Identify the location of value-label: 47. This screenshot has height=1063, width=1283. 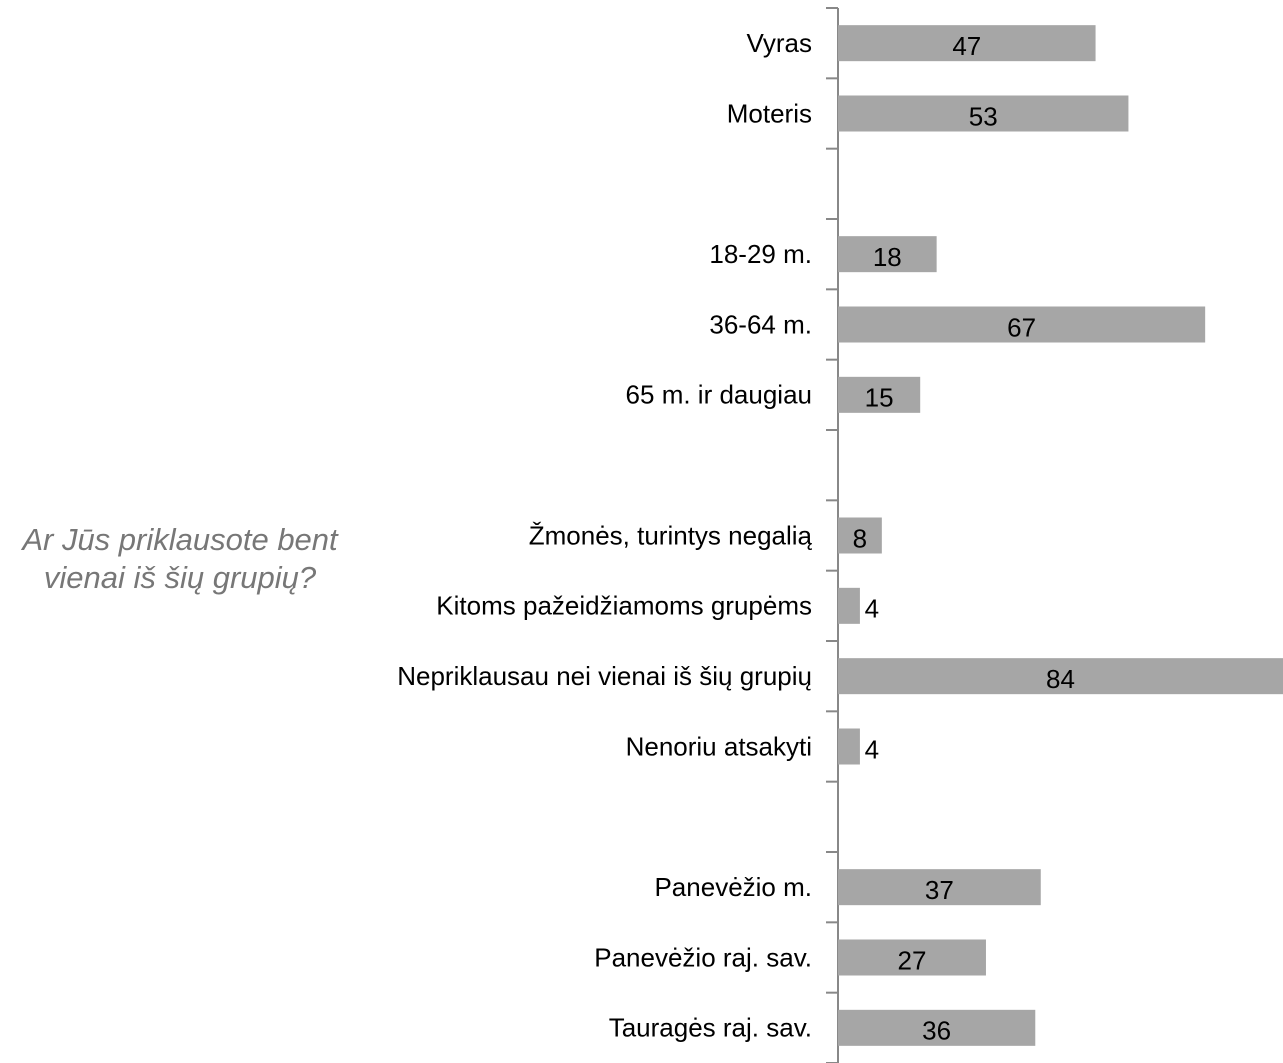
(966, 46).